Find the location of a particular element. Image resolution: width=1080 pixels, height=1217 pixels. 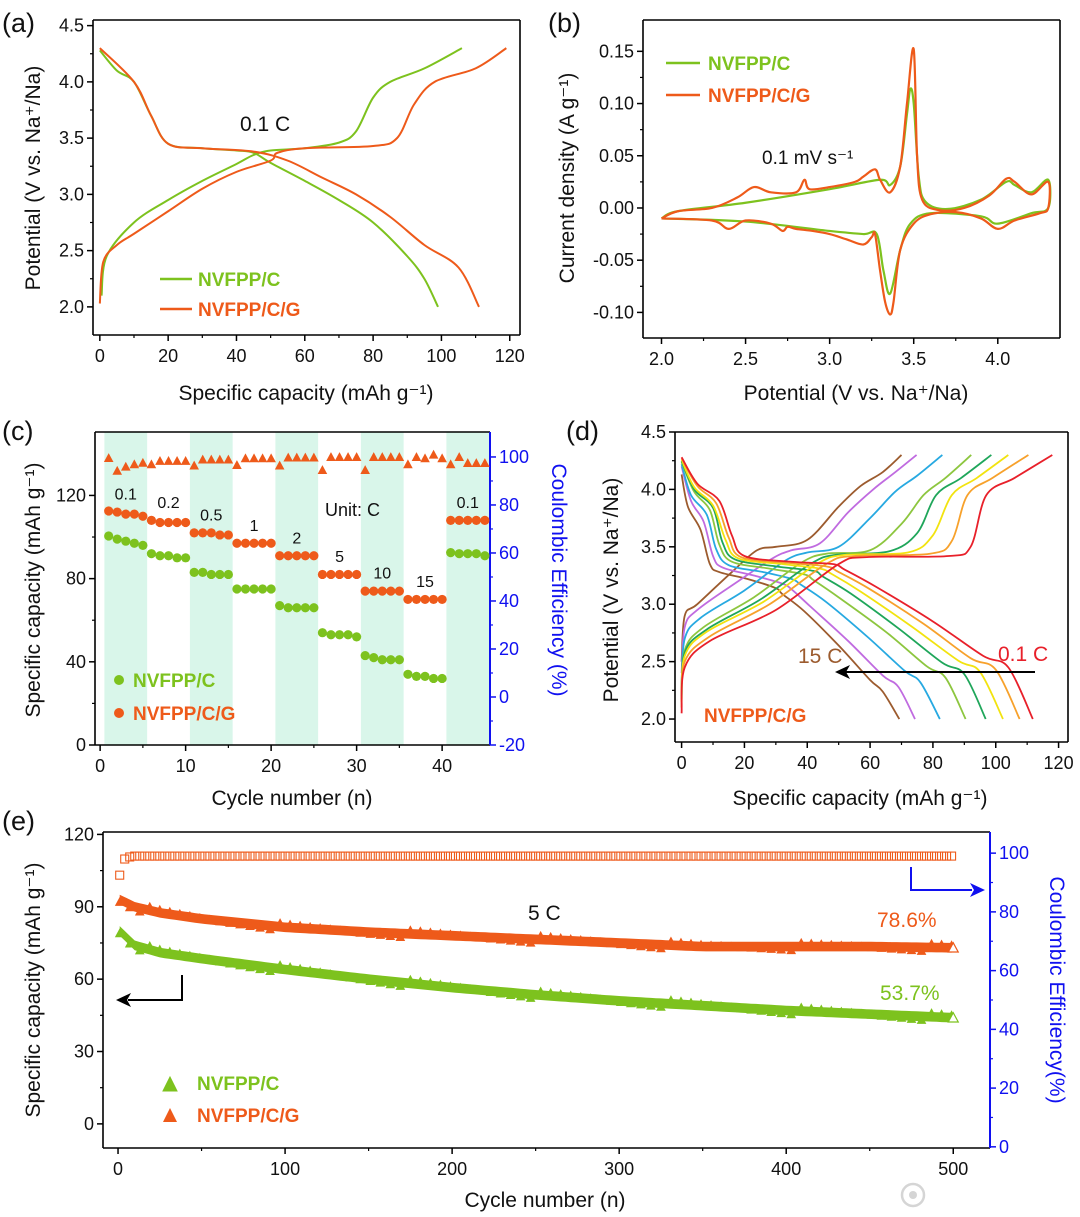

e-y2-tick-label: 60 is located at coordinates (1009, 971).